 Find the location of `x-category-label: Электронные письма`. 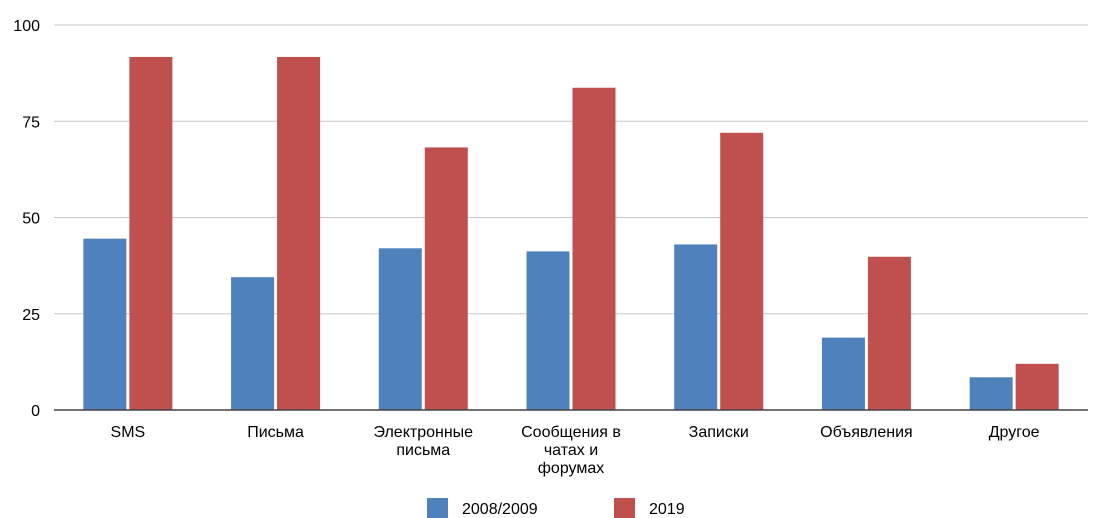

x-category-label: Электронные письма is located at coordinates (423, 441).